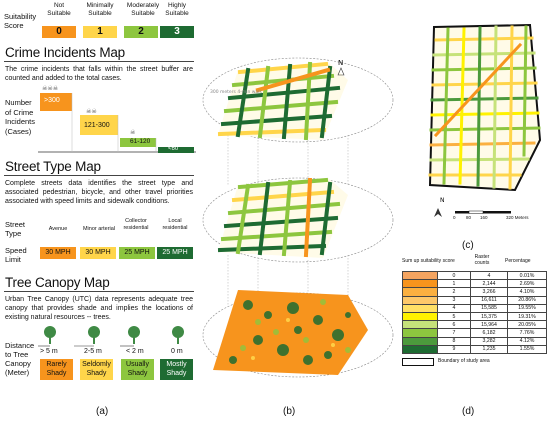 The width and height of the screenshot is (550, 423). What do you see at coordinates (137, 369) in the screenshot?
I see `shade-badge: Usually Shady` at bounding box center [137, 369].